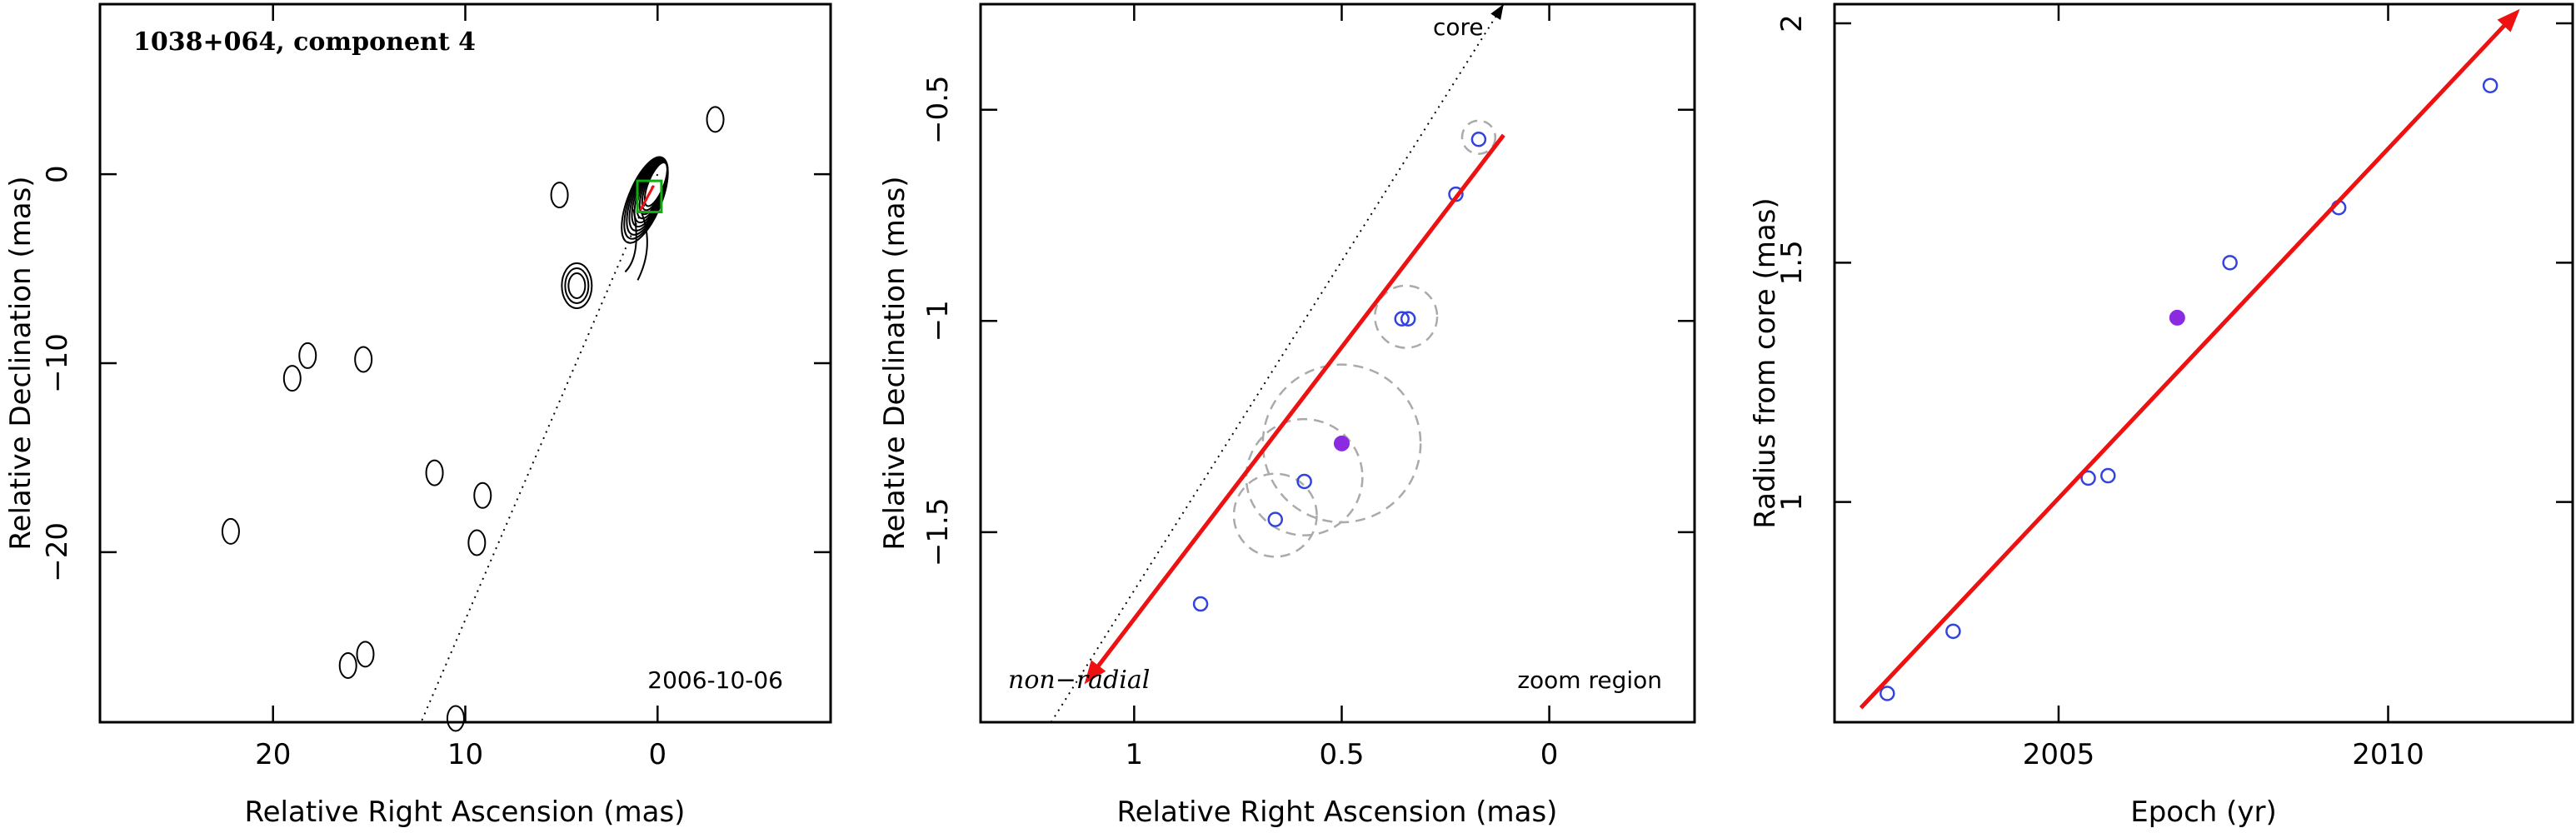 The image size is (2576, 833). What do you see at coordinates (1792, 262) in the screenshot?
I see `p3-ytick-label: 1.5` at bounding box center [1792, 262].